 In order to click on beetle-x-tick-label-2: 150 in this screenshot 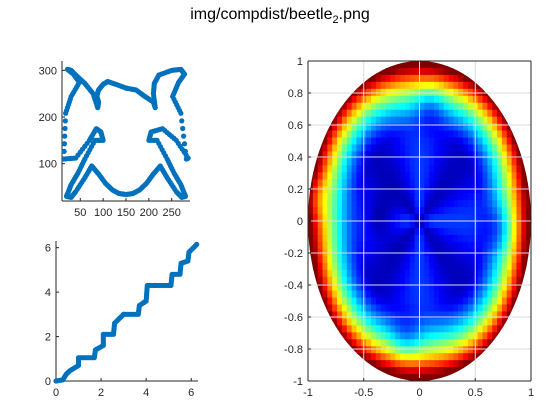, I will do `click(126, 213)`.